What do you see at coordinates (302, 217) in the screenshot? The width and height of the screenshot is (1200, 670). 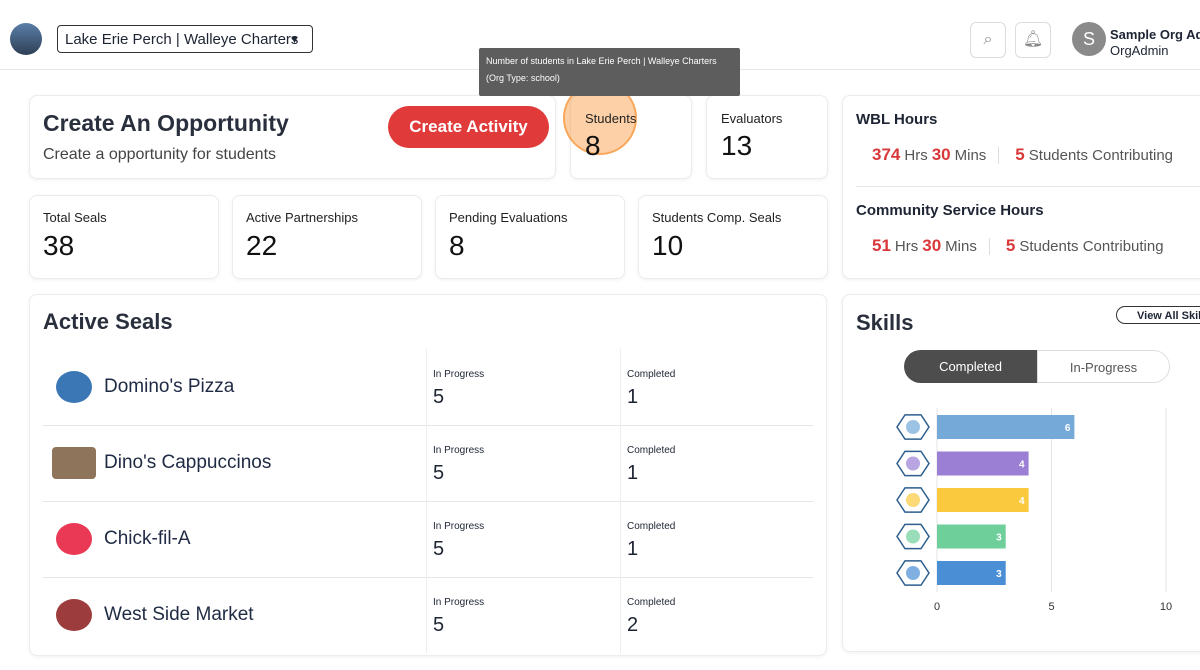 I see `stat-label: Active Partnerships` at bounding box center [302, 217].